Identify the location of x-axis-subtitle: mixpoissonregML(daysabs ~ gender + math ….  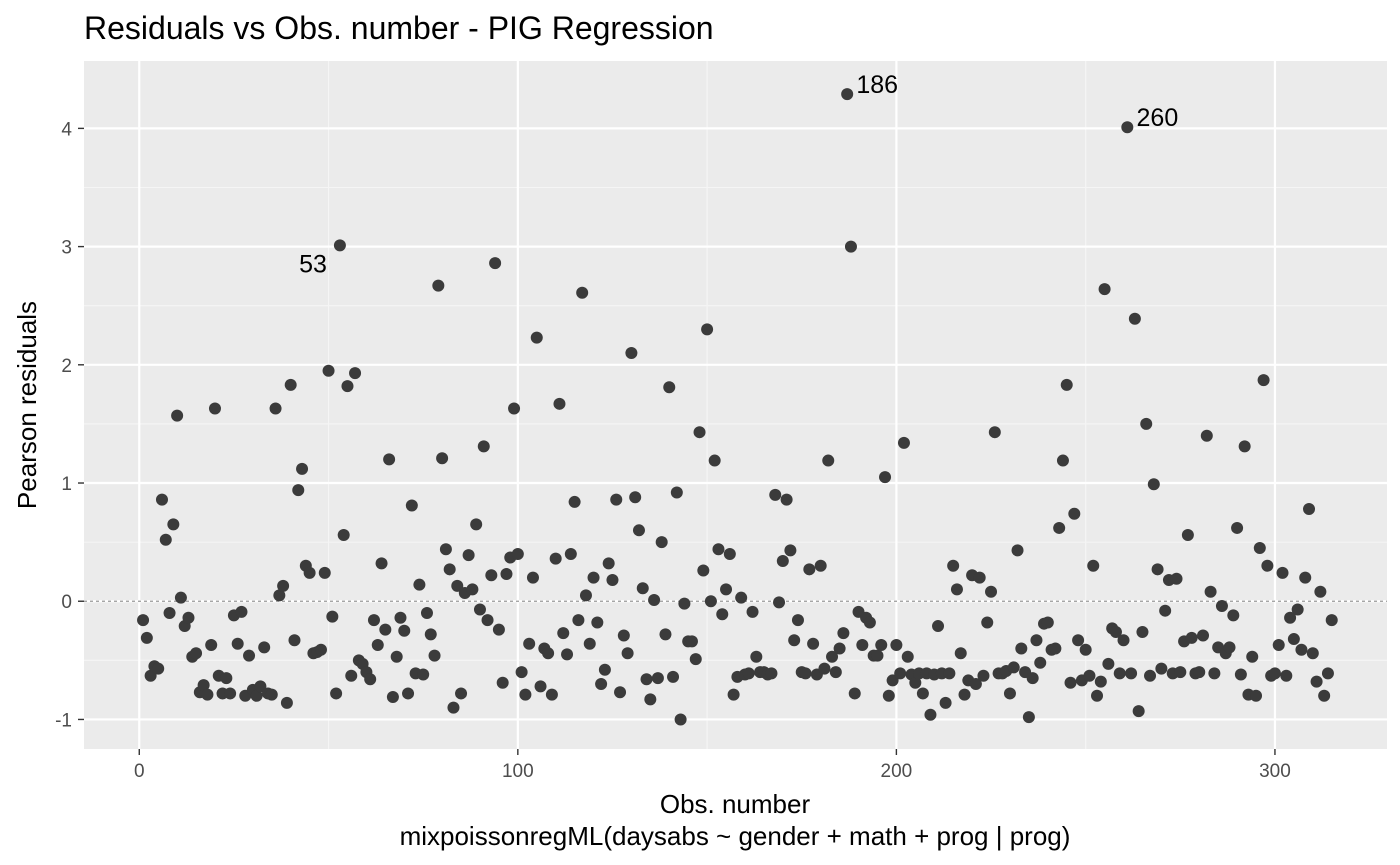
(735, 836).